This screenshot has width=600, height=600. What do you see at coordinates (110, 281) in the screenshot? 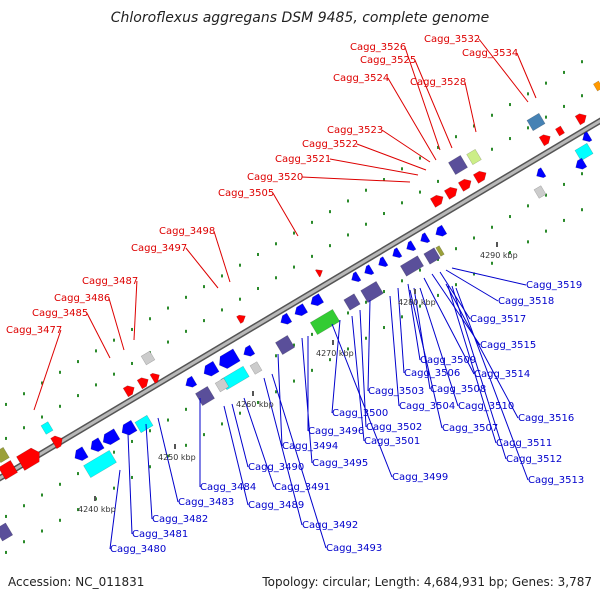
I see `gene-label: Cagg_3487` at bounding box center [110, 281].